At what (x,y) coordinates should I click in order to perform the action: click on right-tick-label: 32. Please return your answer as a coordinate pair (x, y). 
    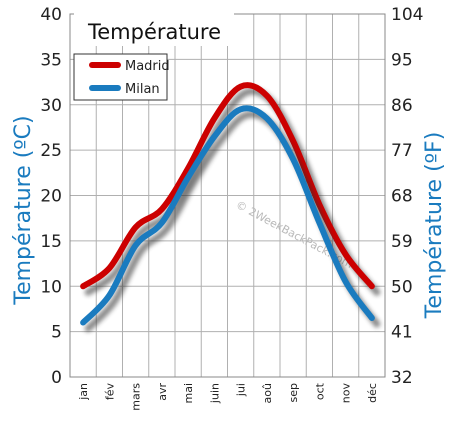
    Looking at the image, I should click on (402, 378).